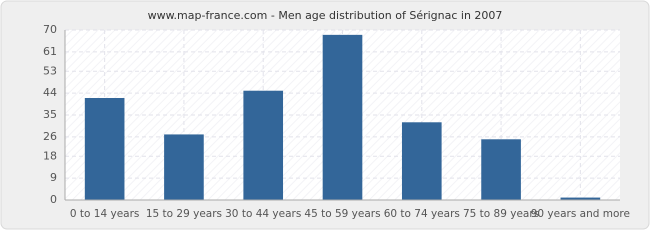 The width and height of the screenshot is (650, 240). What do you see at coordinates (105, 214) in the screenshot?
I see `x-tick-label: 0 to 14 years` at bounding box center [105, 214].